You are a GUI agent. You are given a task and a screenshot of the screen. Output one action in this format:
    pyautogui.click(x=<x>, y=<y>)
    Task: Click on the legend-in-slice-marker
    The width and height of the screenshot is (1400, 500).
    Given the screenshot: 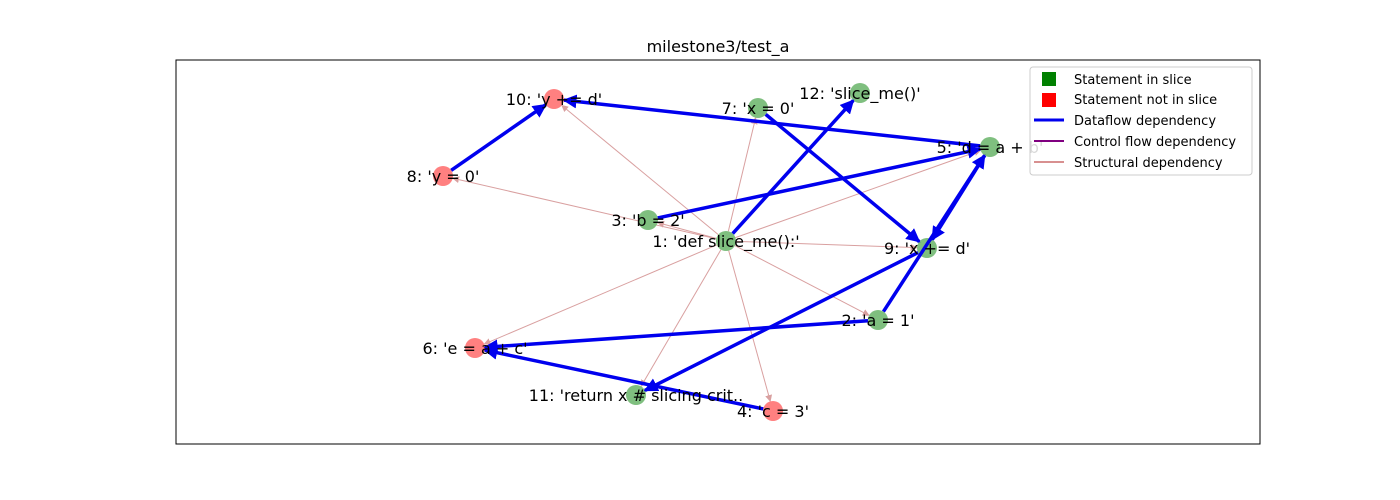 What is the action you would take?
    pyautogui.click(x=1049, y=79)
    